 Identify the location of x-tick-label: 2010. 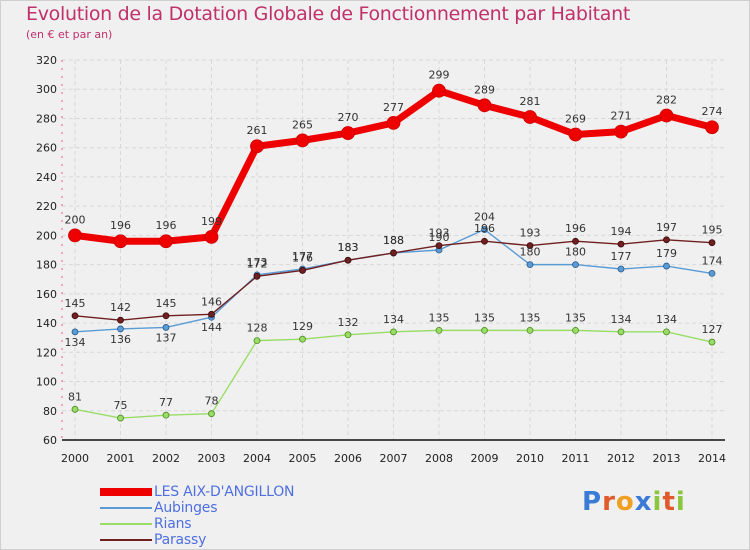
(530, 458).